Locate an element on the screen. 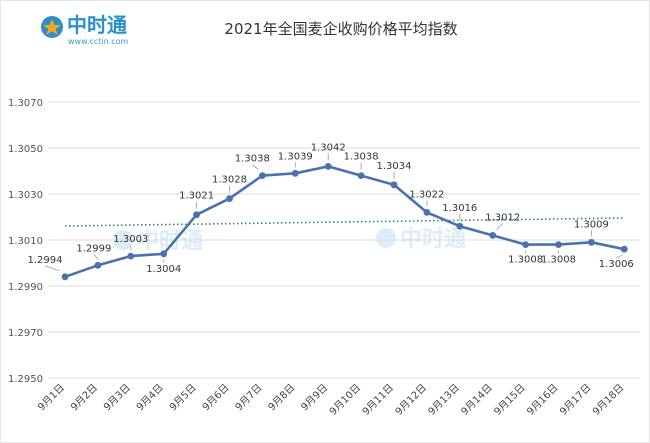 Image resolution: width=650 pixels, height=443 pixels. x-tick-label: 9月3日 is located at coordinates (117, 398).